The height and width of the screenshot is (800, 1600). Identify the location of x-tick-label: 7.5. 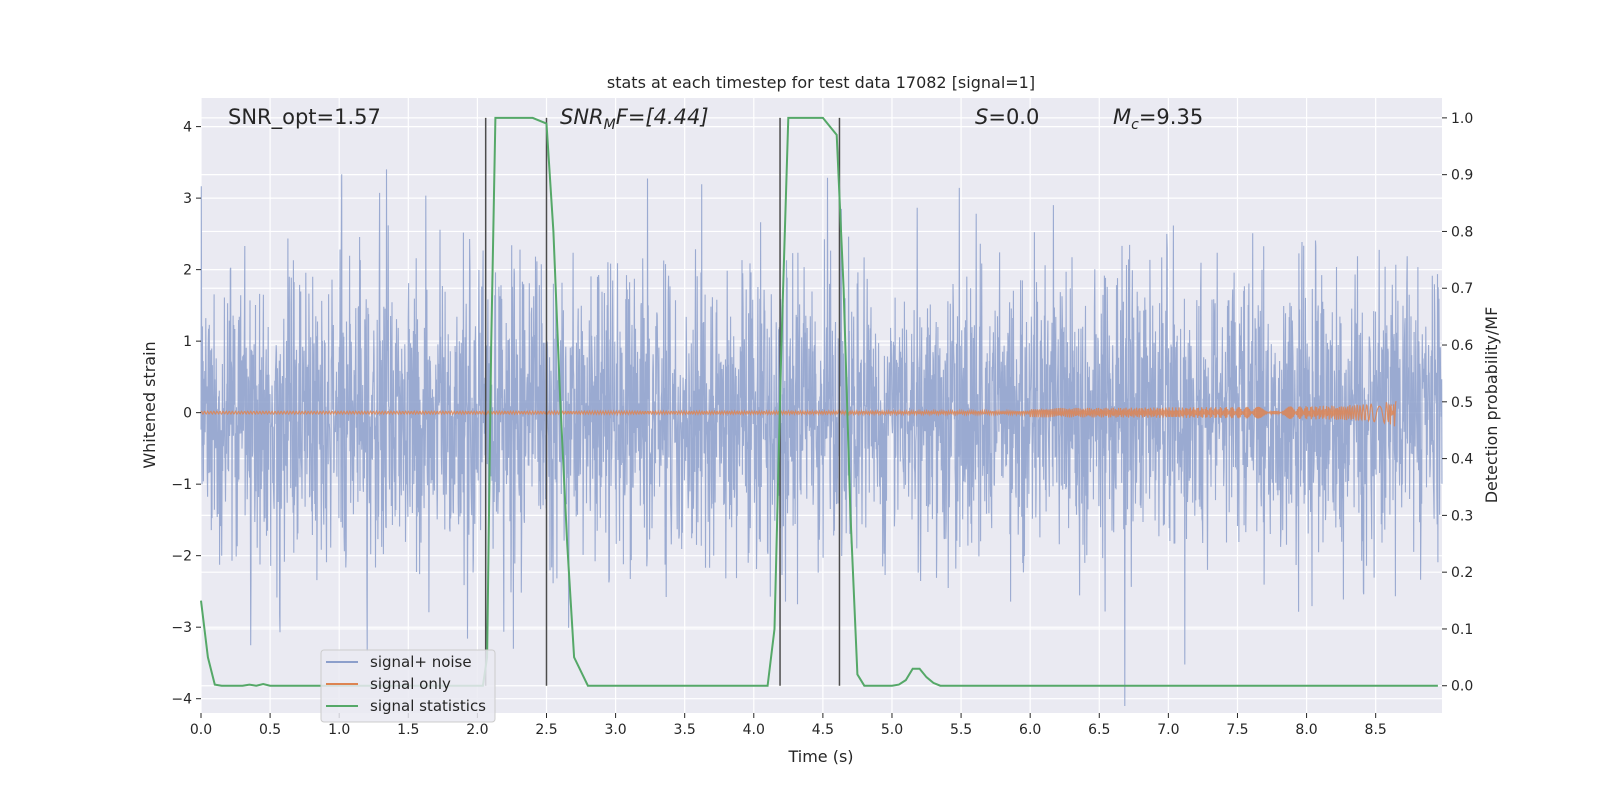
(1237, 730).